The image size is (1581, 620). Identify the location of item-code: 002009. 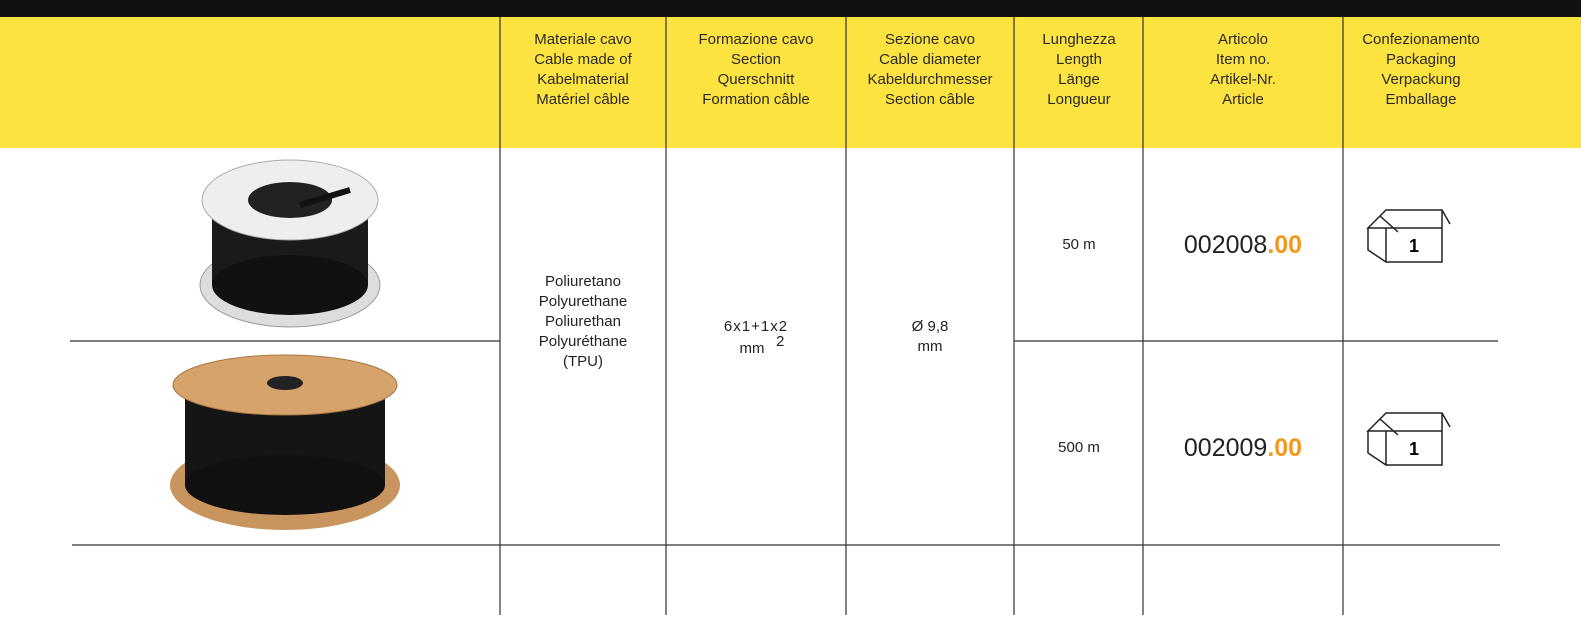
(1225, 448).